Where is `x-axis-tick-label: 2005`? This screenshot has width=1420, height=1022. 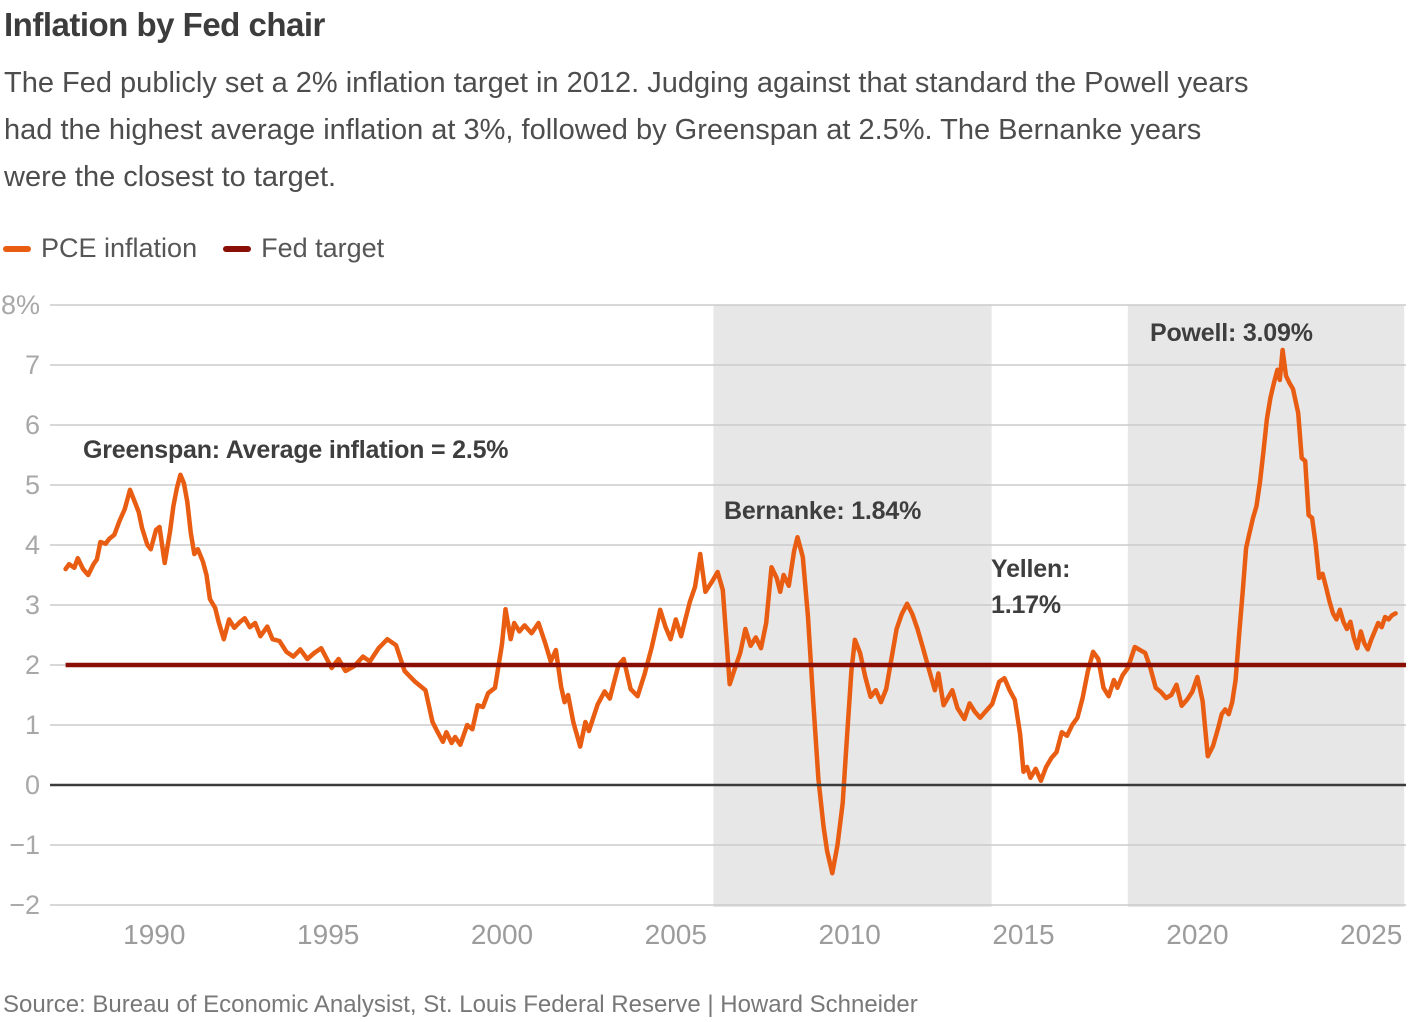
x-axis-tick-label: 2005 is located at coordinates (676, 934).